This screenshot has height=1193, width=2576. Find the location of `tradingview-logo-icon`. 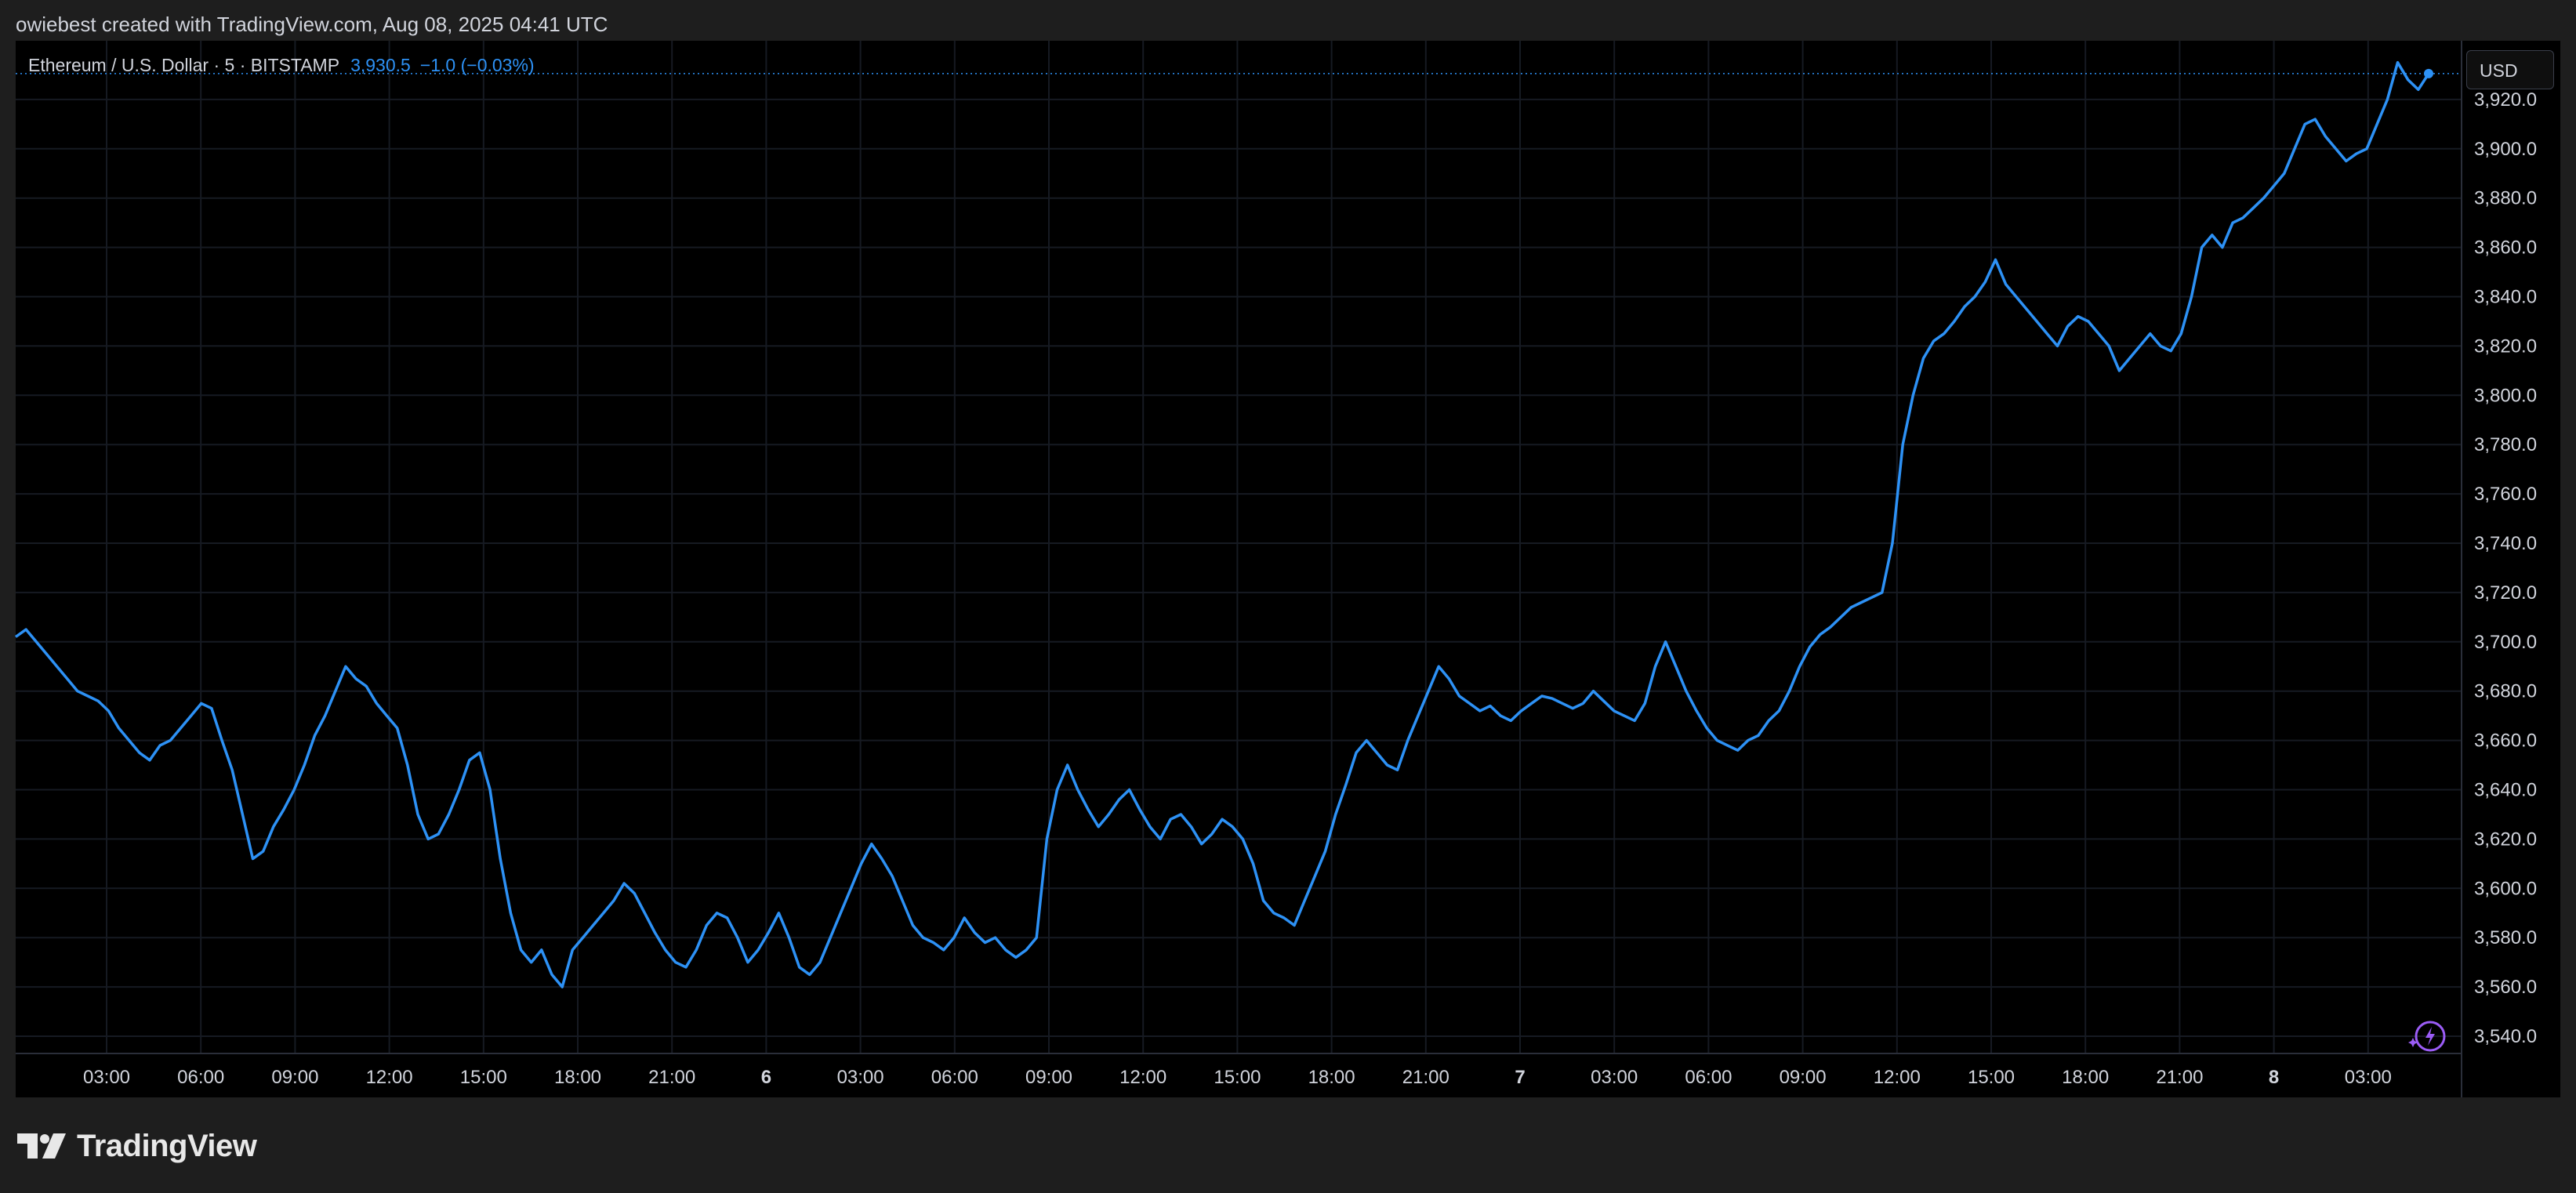

tradingview-logo-icon is located at coordinates (42, 1146).